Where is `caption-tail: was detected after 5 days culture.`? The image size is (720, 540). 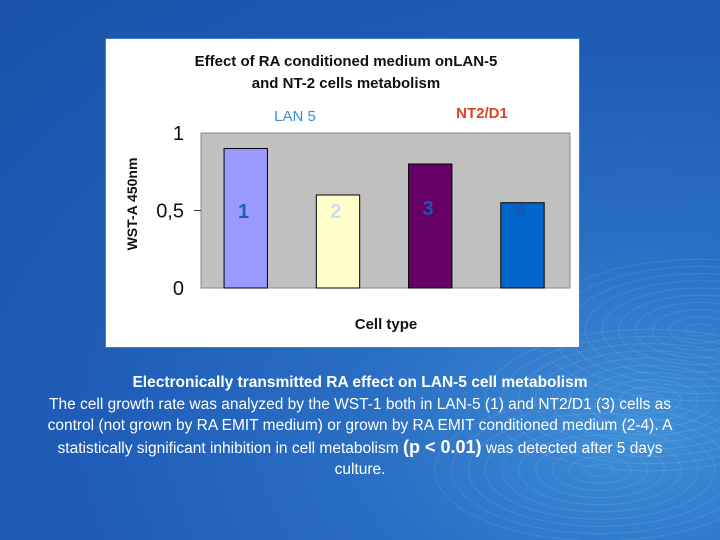
caption-tail: was detected after 5 days culture. is located at coordinates (498, 459).